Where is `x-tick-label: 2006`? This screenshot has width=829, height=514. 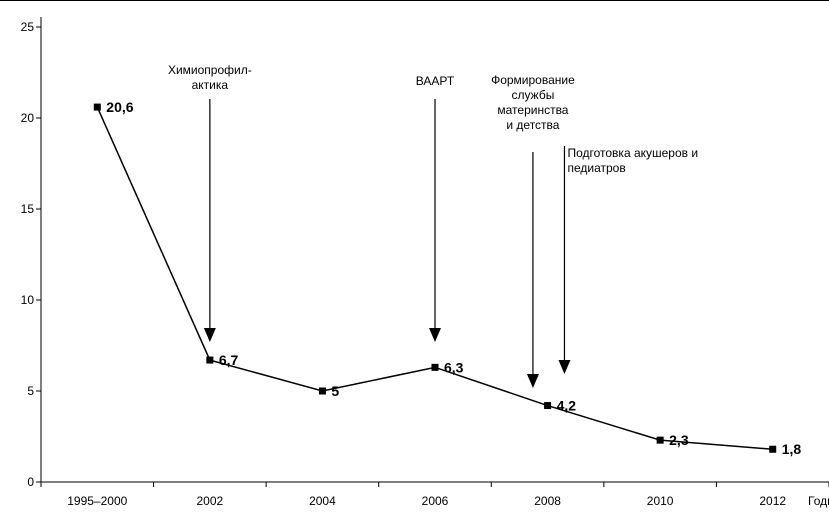
x-tick-label: 2006 is located at coordinates (435, 501).